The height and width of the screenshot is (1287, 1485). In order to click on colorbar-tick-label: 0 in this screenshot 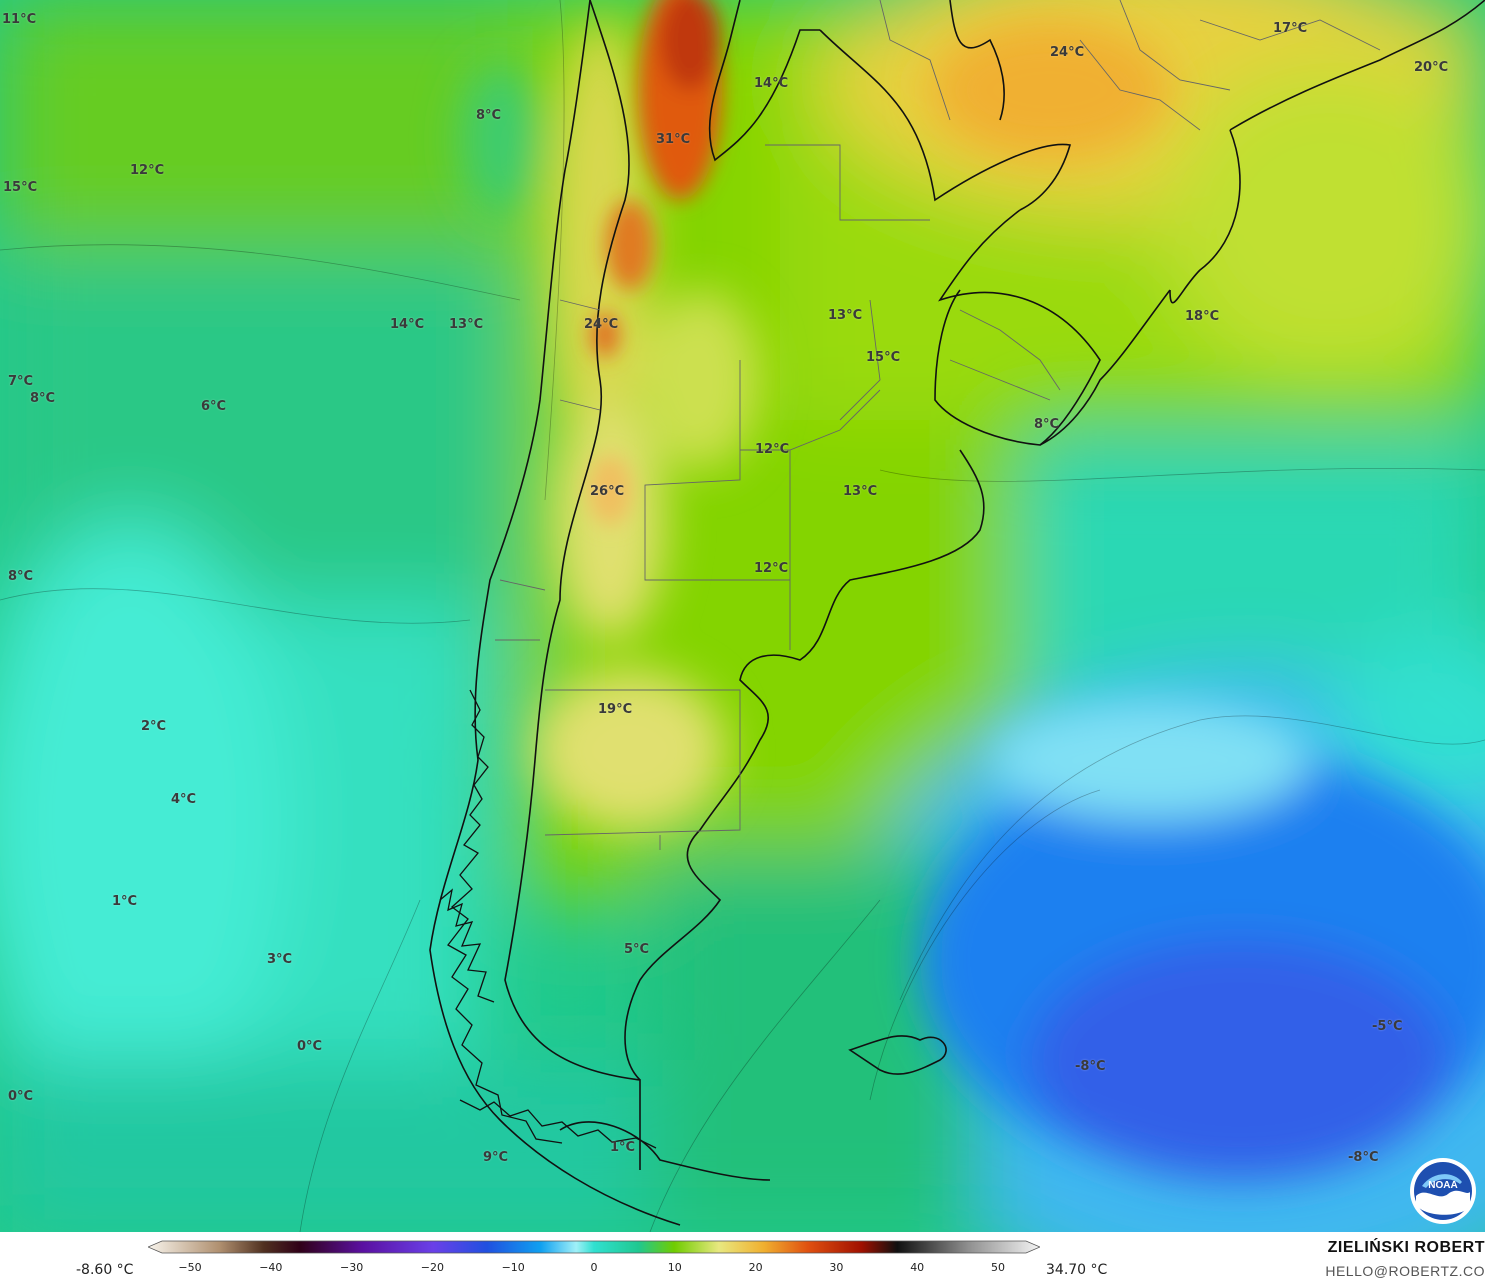, I will do `click(594, 1267)`.